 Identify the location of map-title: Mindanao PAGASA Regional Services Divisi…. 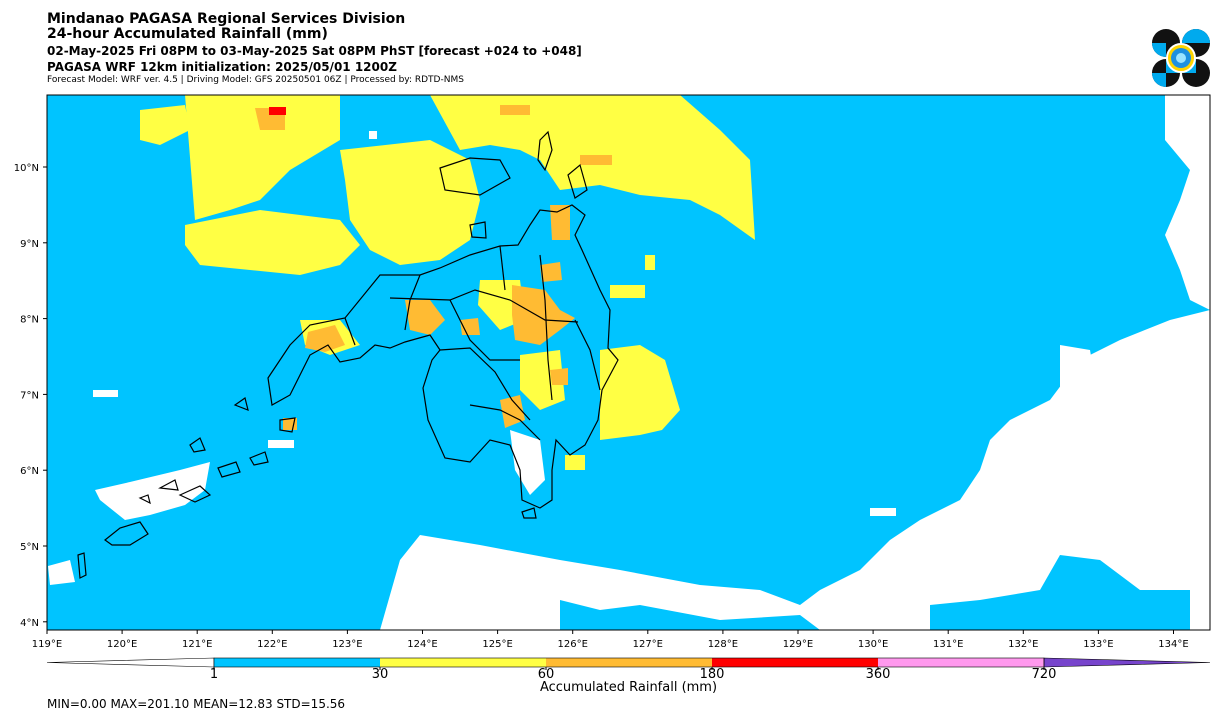
(226, 19).